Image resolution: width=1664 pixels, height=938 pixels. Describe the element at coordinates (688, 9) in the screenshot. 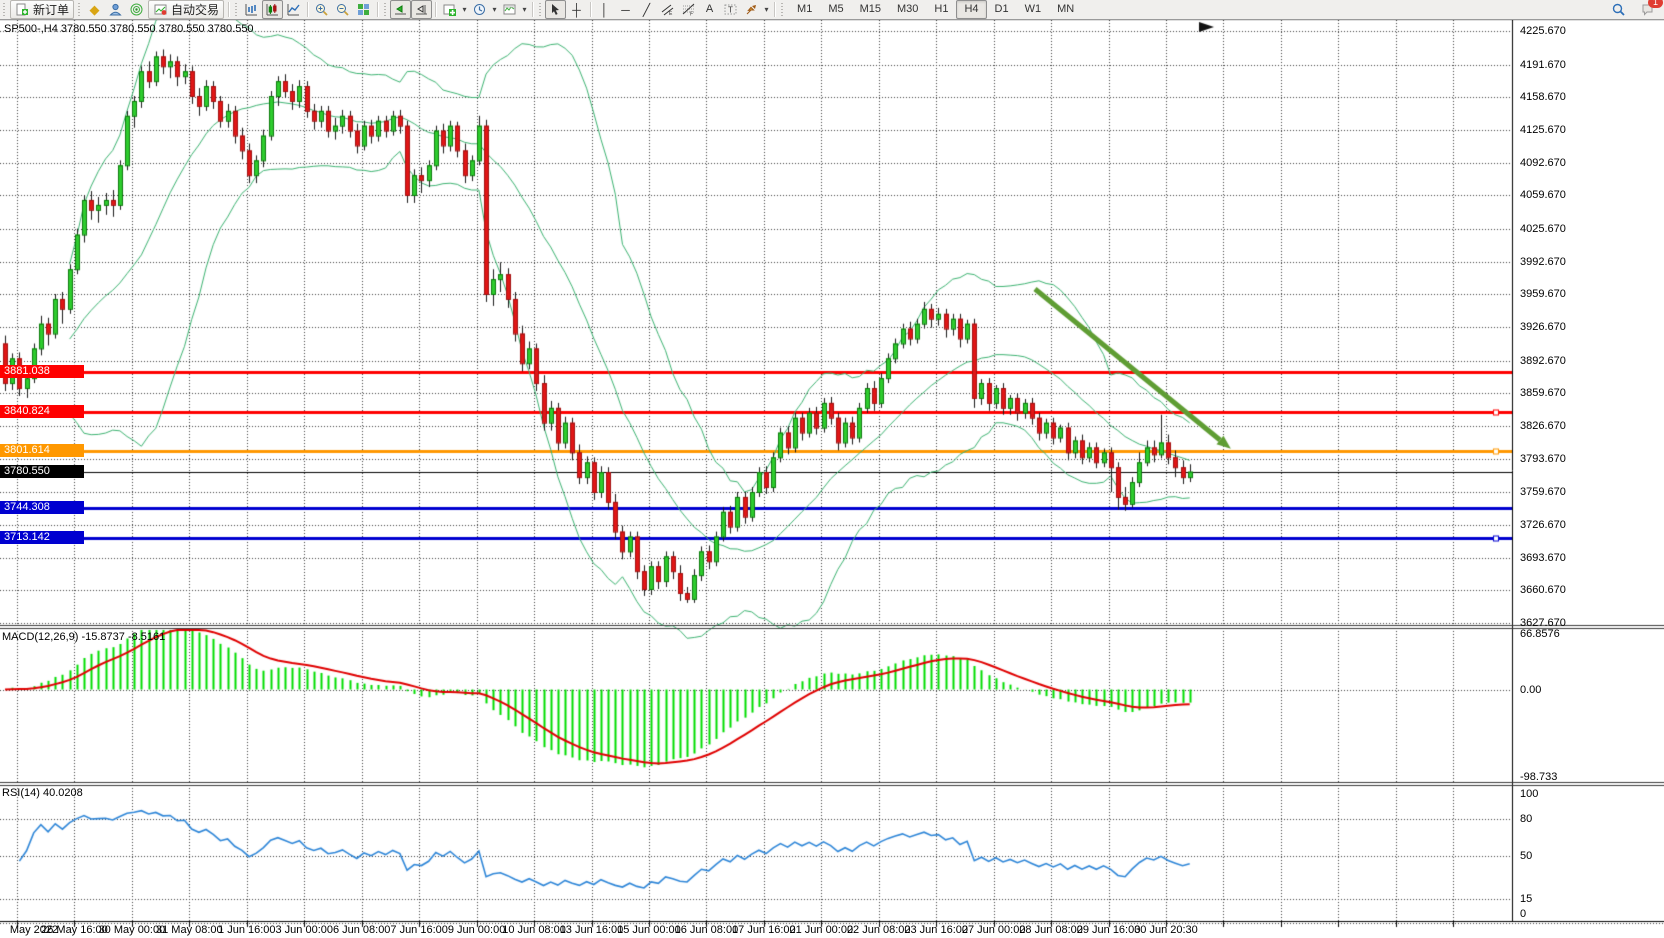

I see `fibonacci-icon: F` at that location.